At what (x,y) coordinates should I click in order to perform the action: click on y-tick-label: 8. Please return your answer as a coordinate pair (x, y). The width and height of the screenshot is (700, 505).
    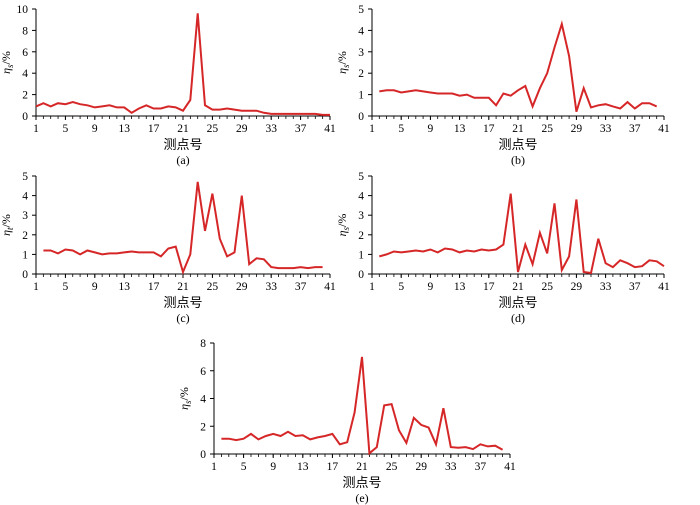
    Looking at the image, I should click on (203, 344).